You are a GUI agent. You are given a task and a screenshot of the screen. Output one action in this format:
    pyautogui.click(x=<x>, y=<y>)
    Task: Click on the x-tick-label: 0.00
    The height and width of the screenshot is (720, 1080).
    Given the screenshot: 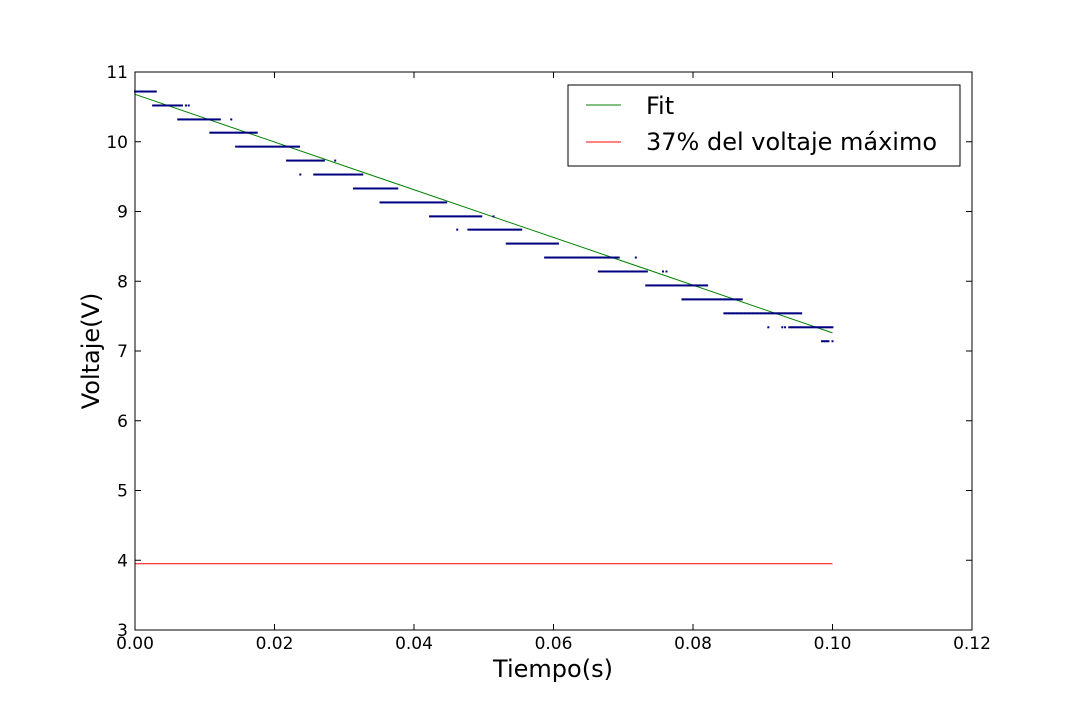 What is the action you would take?
    pyautogui.click(x=135, y=644)
    